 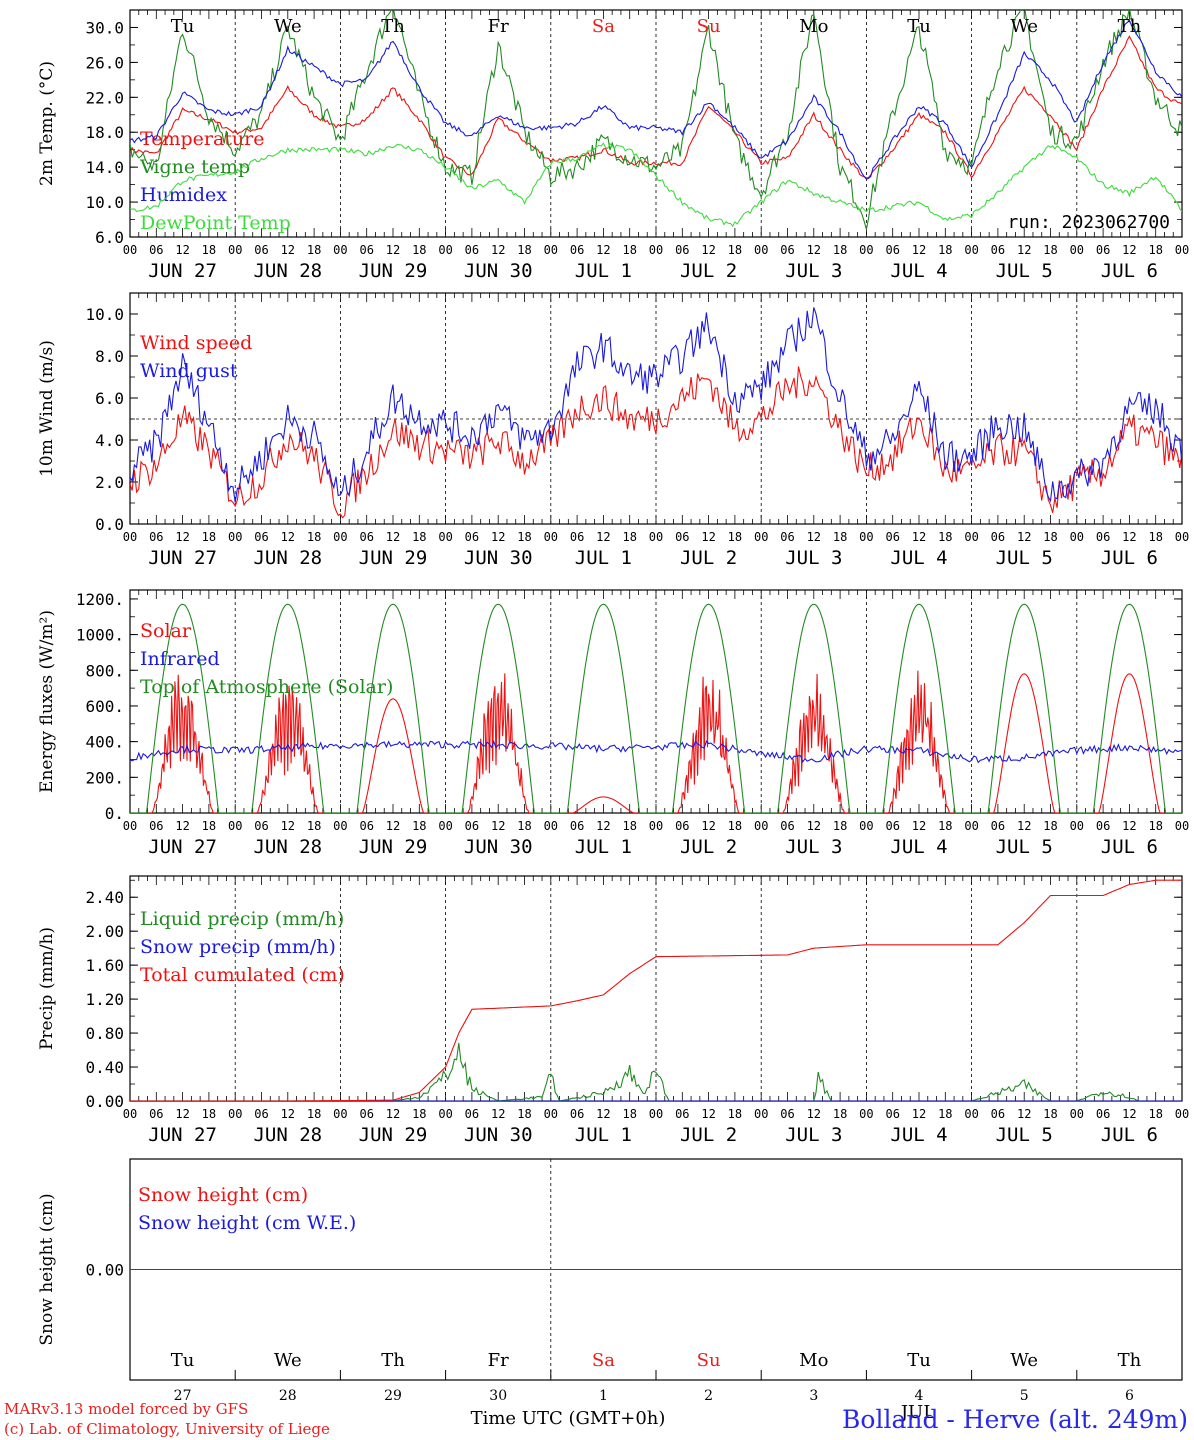 I want to click on legend-entry: Snow height (cm W.E.), so click(x=247, y=1223).